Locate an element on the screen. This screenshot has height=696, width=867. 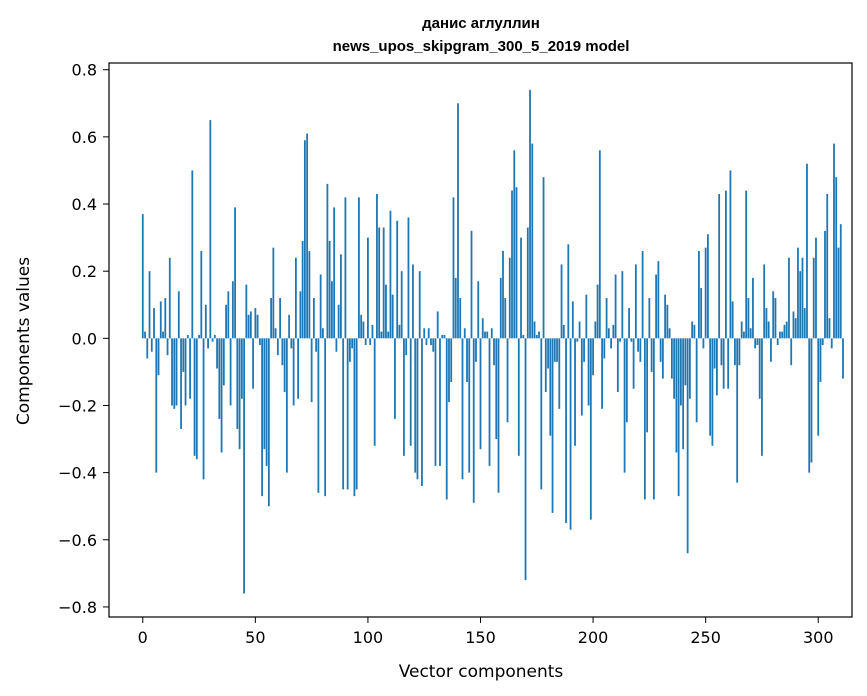
x-tick-label-3: 150 is located at coordinates (480, 637).